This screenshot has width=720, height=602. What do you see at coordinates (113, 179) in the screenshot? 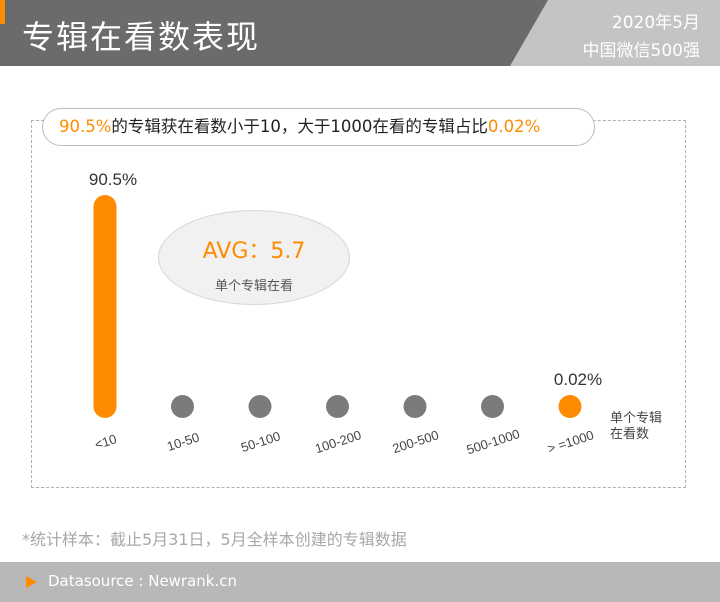
I see `data-label: 90.5%` at bounding box center [113, 179].